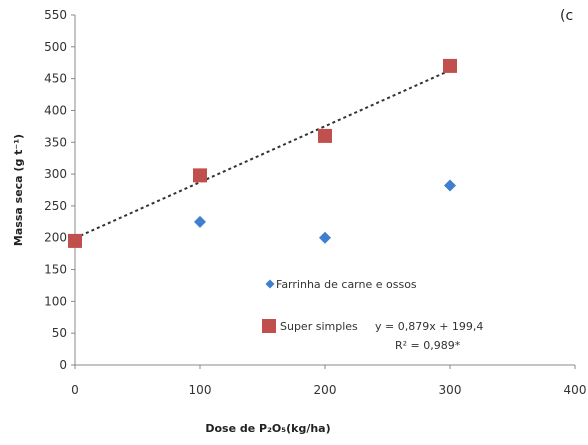 The image size is (588, 445). Describe the element at coordinates (55, 79) in the screenshot. I see `y-tick-label: 450` at that location.